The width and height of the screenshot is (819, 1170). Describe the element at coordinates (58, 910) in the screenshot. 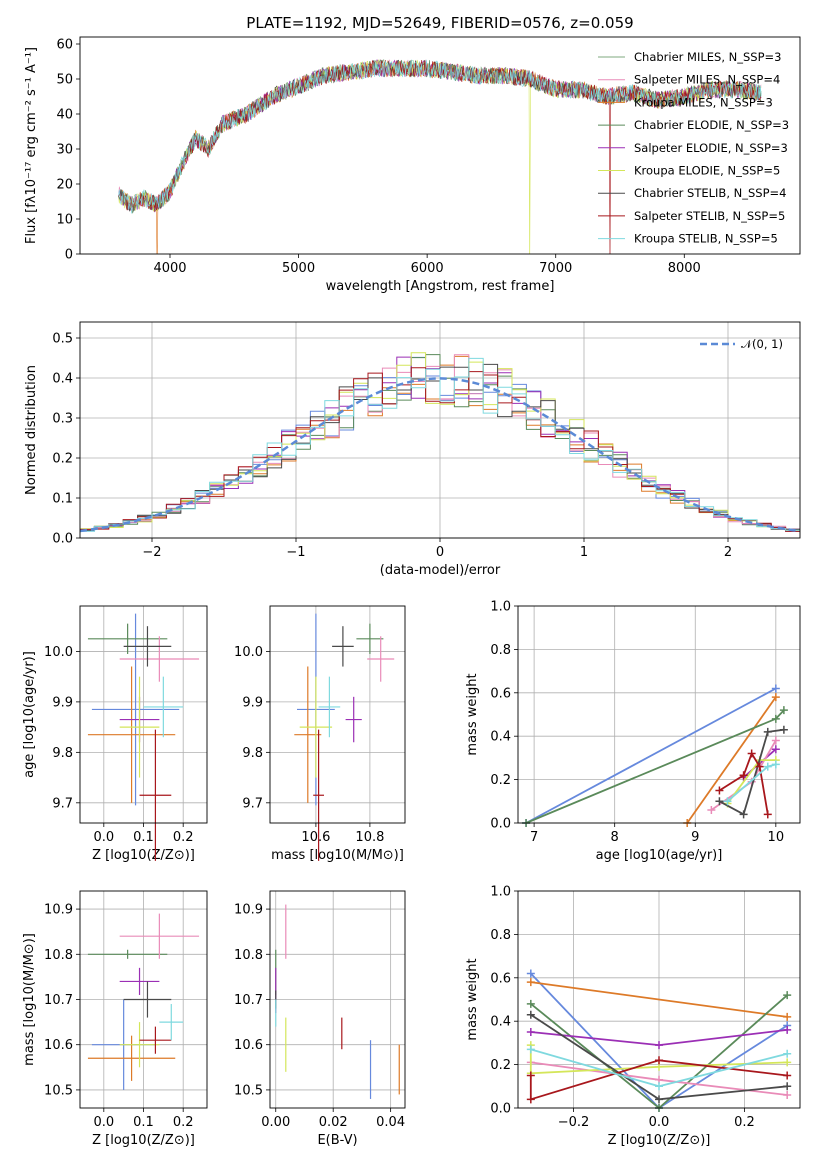

I see `y-tick-label: 10.9` at that location.